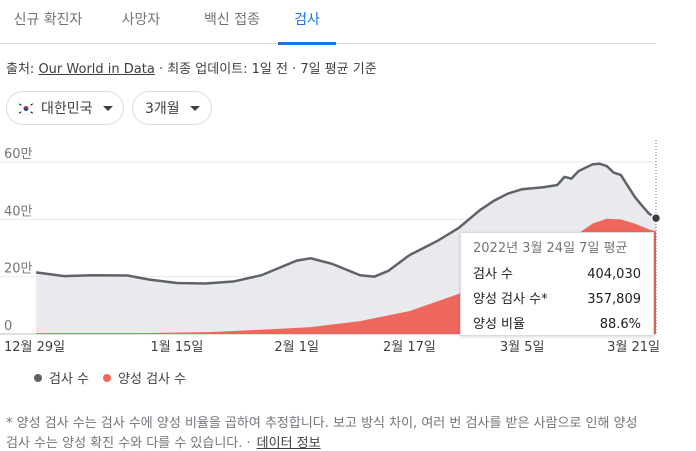 This screenshot has height=451, width=696. What do you see at coordinates (633, 347) in the screenshot?
I see `x-tick-label: 3월 21일` at bounding box center [633, 347].